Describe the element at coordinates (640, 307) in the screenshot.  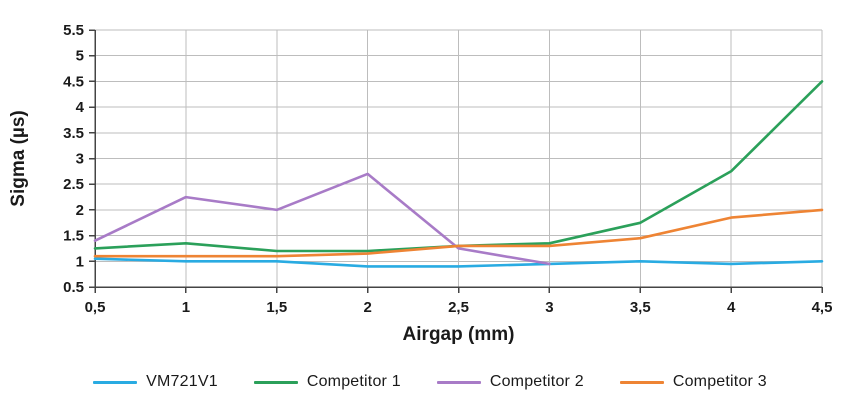
I see `x-tick-label: 3,5` at that location.